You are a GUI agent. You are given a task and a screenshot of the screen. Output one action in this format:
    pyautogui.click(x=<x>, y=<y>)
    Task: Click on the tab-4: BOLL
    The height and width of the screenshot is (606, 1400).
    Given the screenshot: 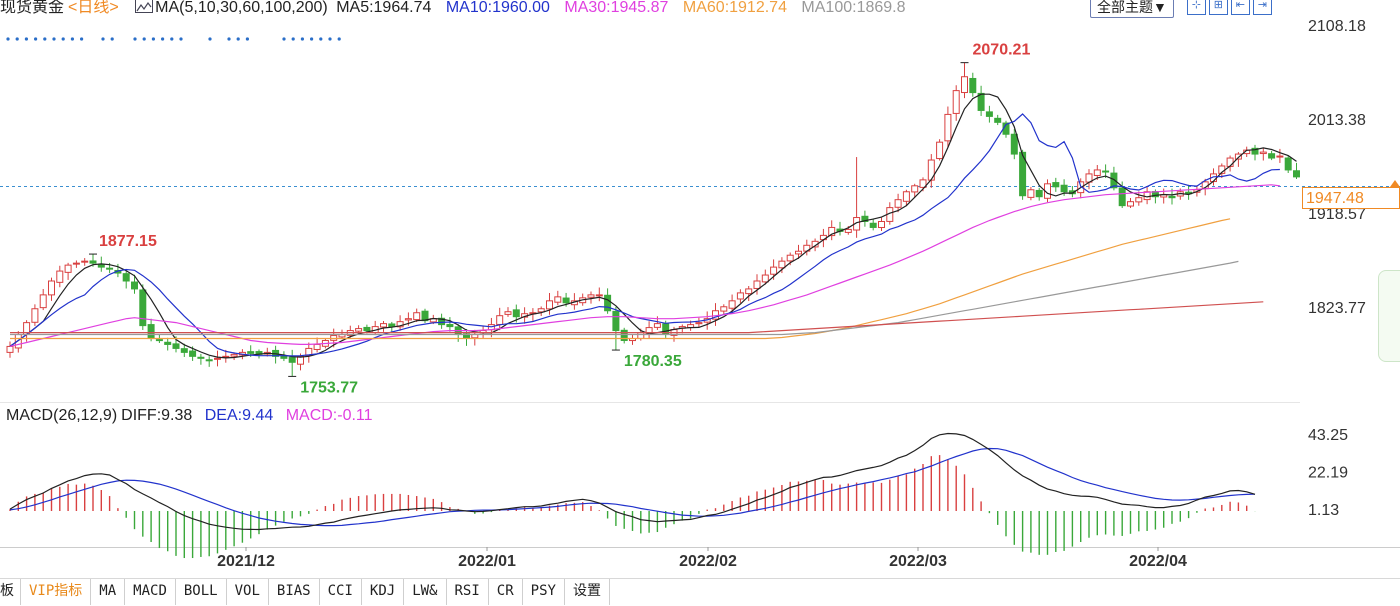 What is the action you would take?
    pyautogui.click(x=201, y=592)
    